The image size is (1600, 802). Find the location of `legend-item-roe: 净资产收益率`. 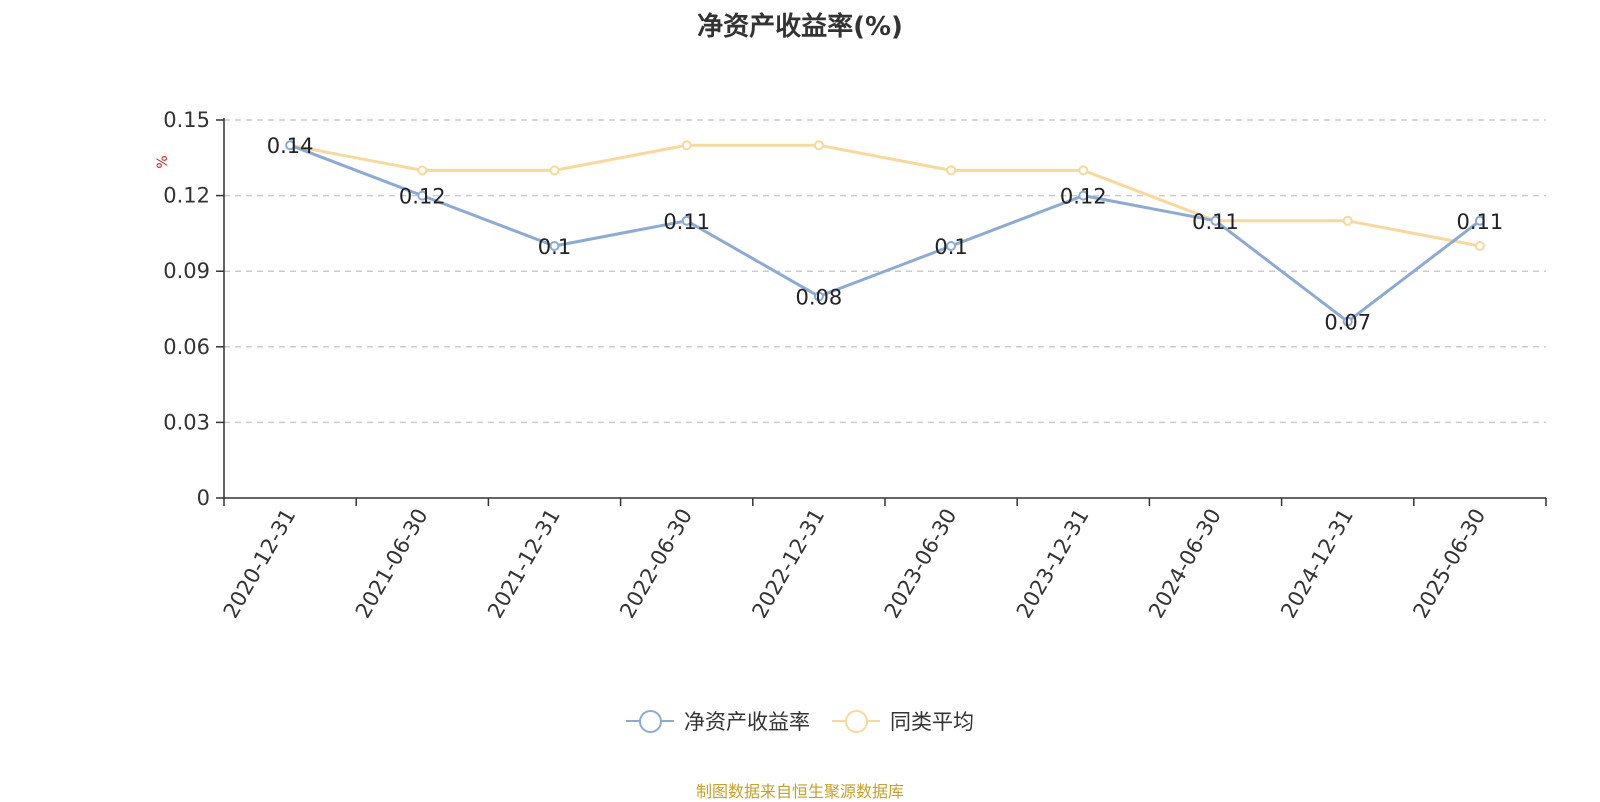

legend-item-roe: 净资产收益率 is located at coordinates (718, 721).